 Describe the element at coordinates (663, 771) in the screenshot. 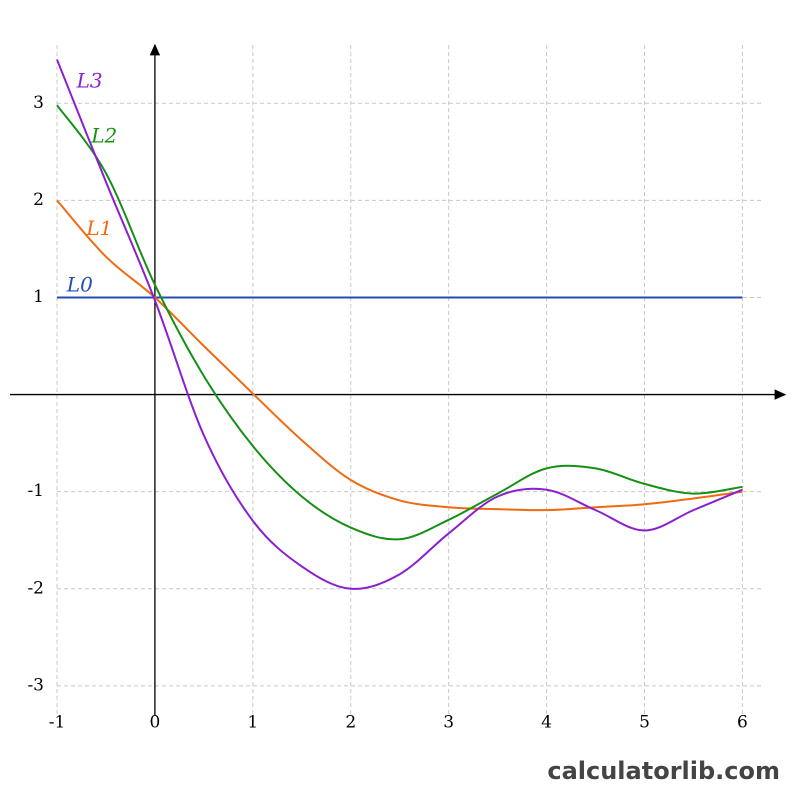

I see `watermark: calculatorlib.com` at that location.